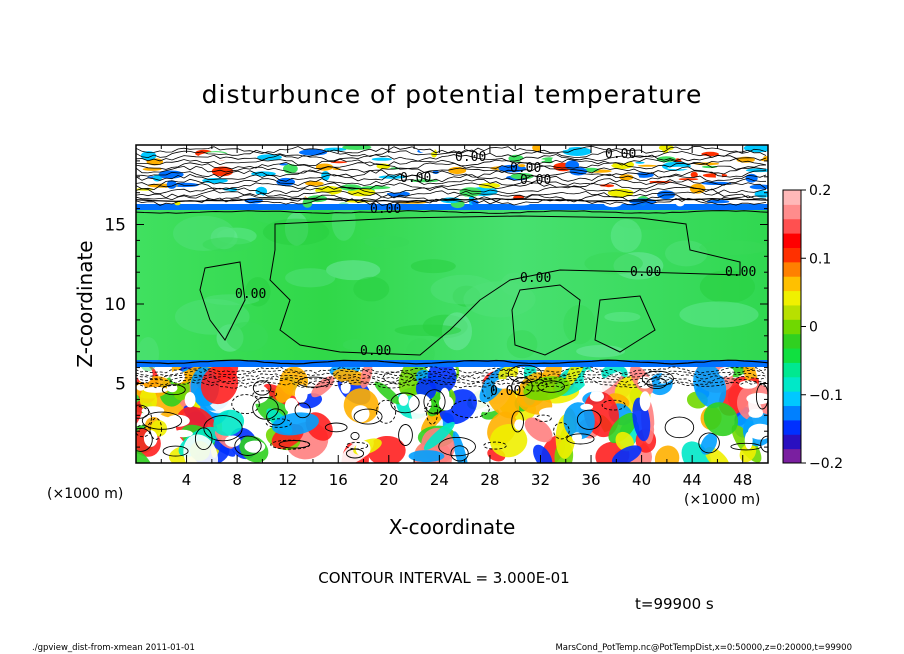 Image resolution: width=904 pixels, height=654 pixels. Describe the element at coordinates (820, 191) in the screenshot. I see `colorbar-tick-label: 0.2` at that location.